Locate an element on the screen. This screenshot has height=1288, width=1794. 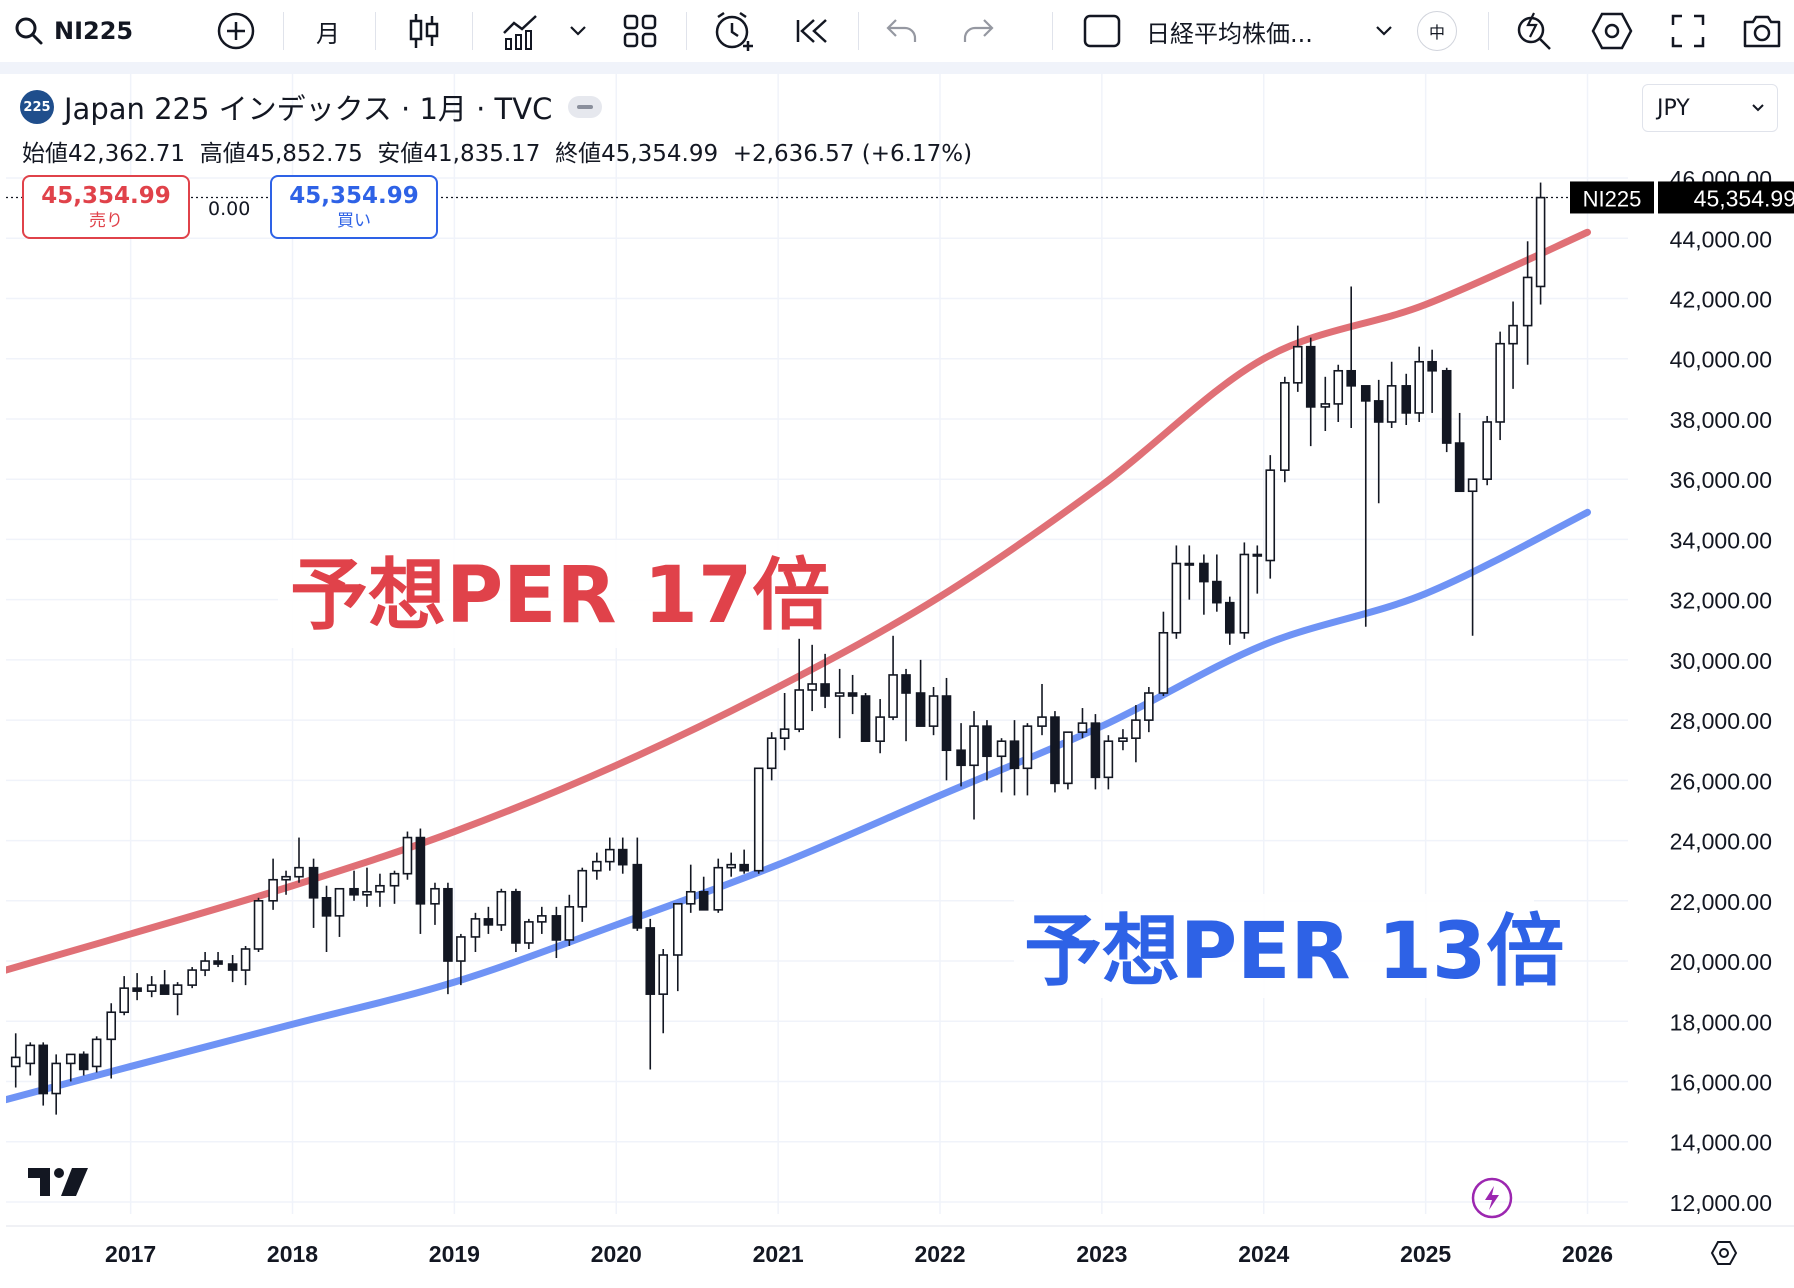
layout-button is located at coordinates (640, 31).